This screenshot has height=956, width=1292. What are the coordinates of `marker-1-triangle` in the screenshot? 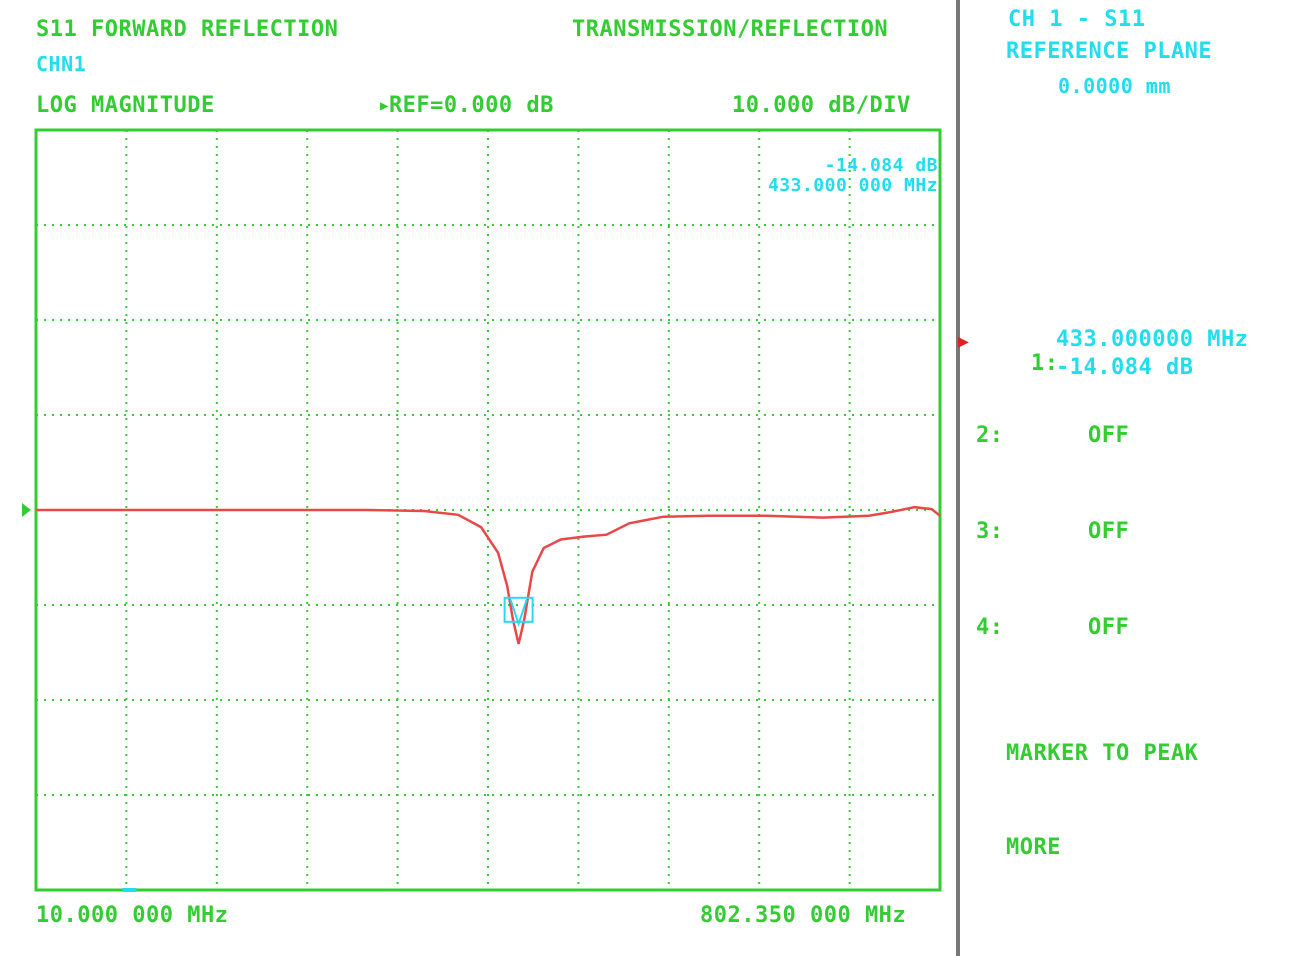 It's located at (518, 613).